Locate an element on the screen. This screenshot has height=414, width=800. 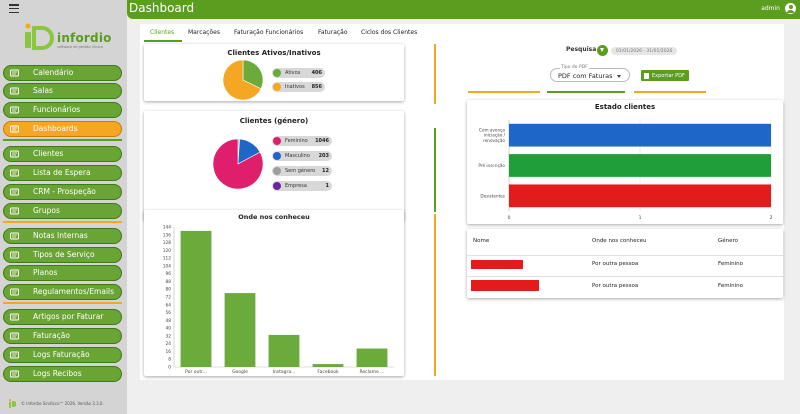
y-tick-label: 80 is located at coordinates (169, 290).